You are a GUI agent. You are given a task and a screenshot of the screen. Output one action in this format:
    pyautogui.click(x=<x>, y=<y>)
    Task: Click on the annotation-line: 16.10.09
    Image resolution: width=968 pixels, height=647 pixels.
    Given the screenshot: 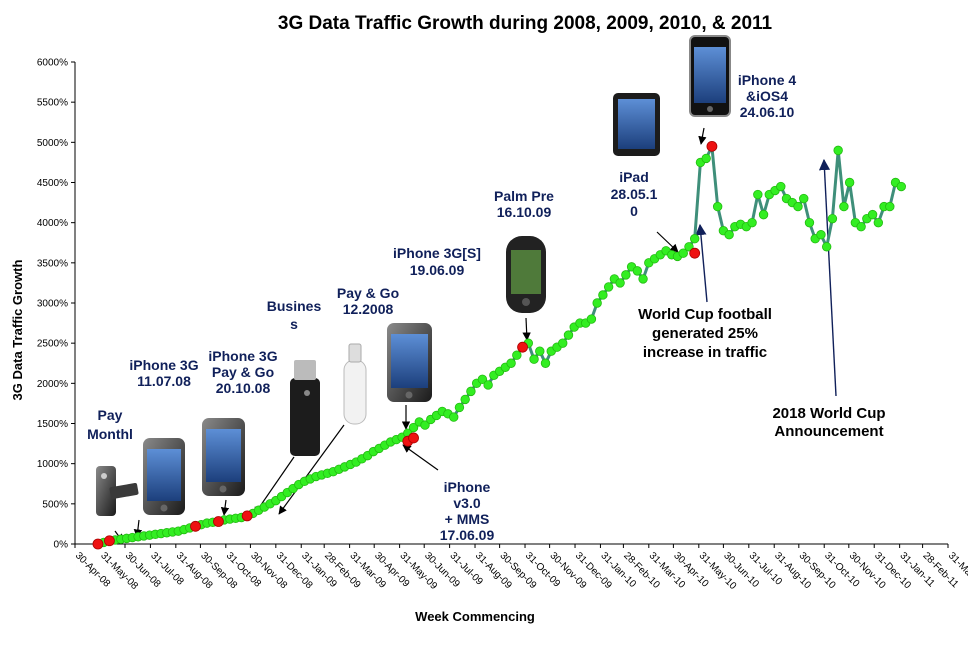 What is the action you would take?
    pyautogui.click(x=524, y=212)
    